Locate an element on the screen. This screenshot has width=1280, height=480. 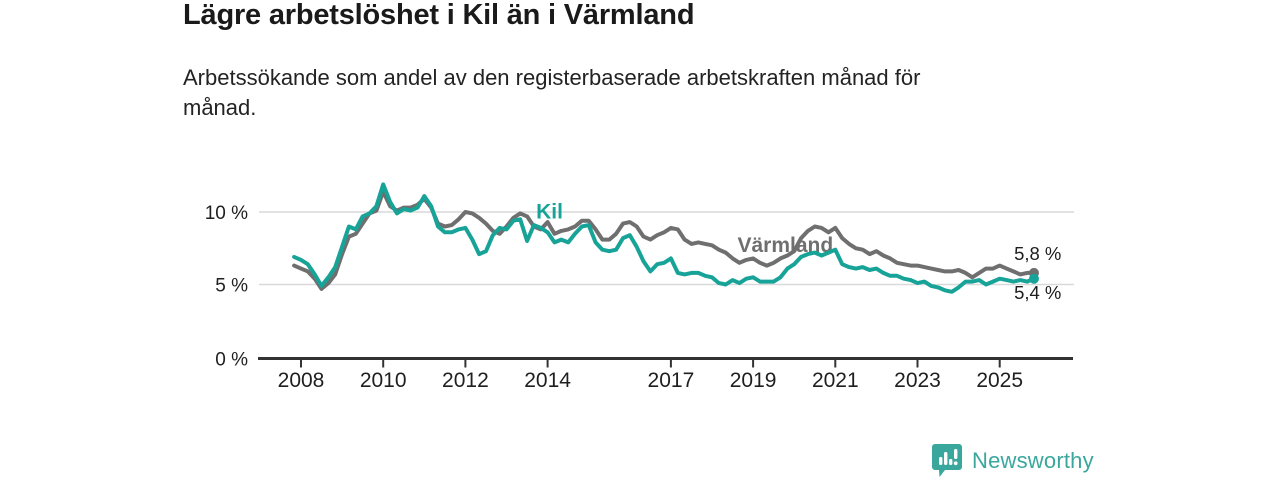
chart-title: Lägre arbetslöshet i Kil än i Värmland is located at coordinates (439, 15).